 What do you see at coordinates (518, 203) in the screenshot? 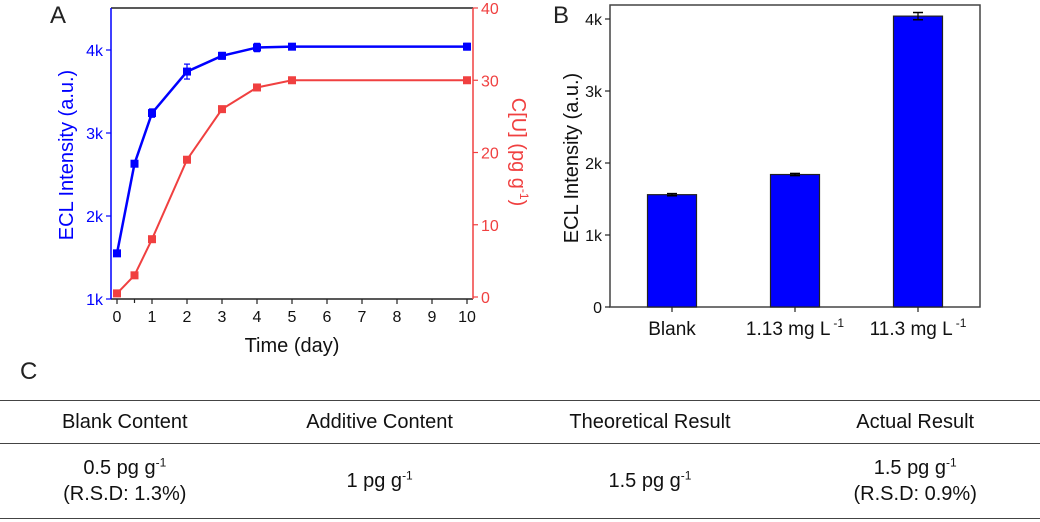
I see `y2label-close: )` at bounding box center [518, 203].